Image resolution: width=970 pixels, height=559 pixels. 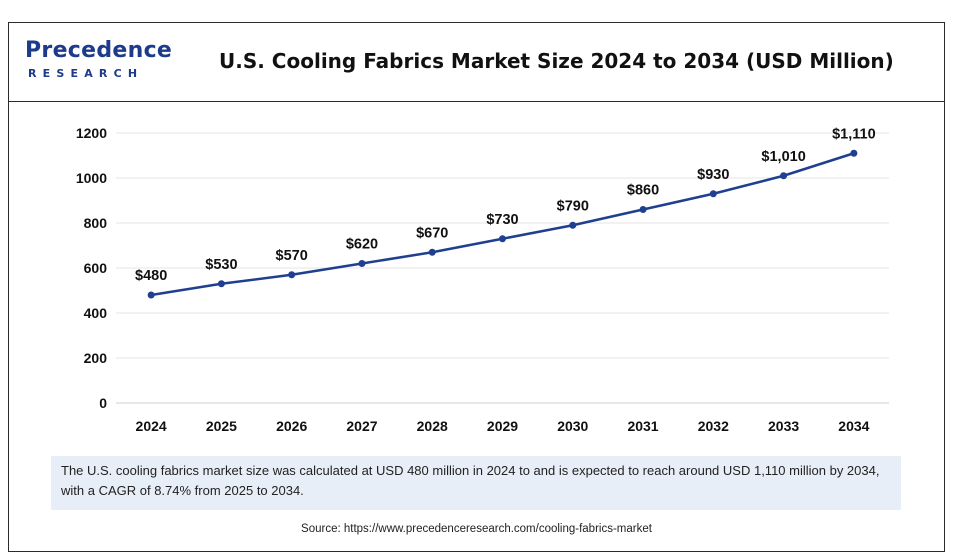 I want to click on x-tick-label: 2028, so click(x=432, y=426).